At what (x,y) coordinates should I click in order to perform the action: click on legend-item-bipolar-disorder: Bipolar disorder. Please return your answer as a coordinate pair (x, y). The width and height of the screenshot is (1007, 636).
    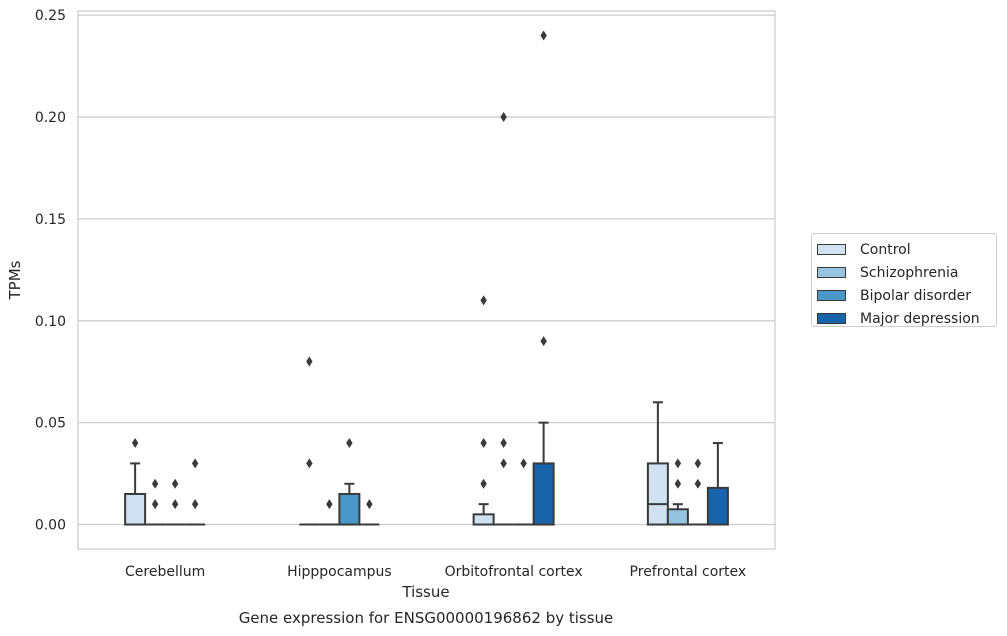
    Looking at the image, I should click on (904, 295).